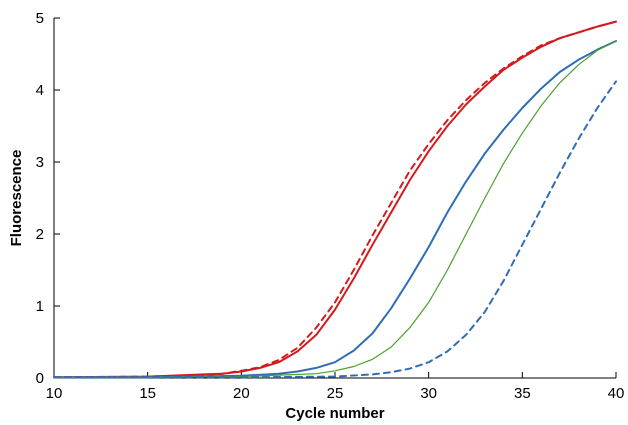  What do you see at coordinates (54, 393) in the screenshot?
I see `x-tick-label: 10` at bounding box center [54, 393].